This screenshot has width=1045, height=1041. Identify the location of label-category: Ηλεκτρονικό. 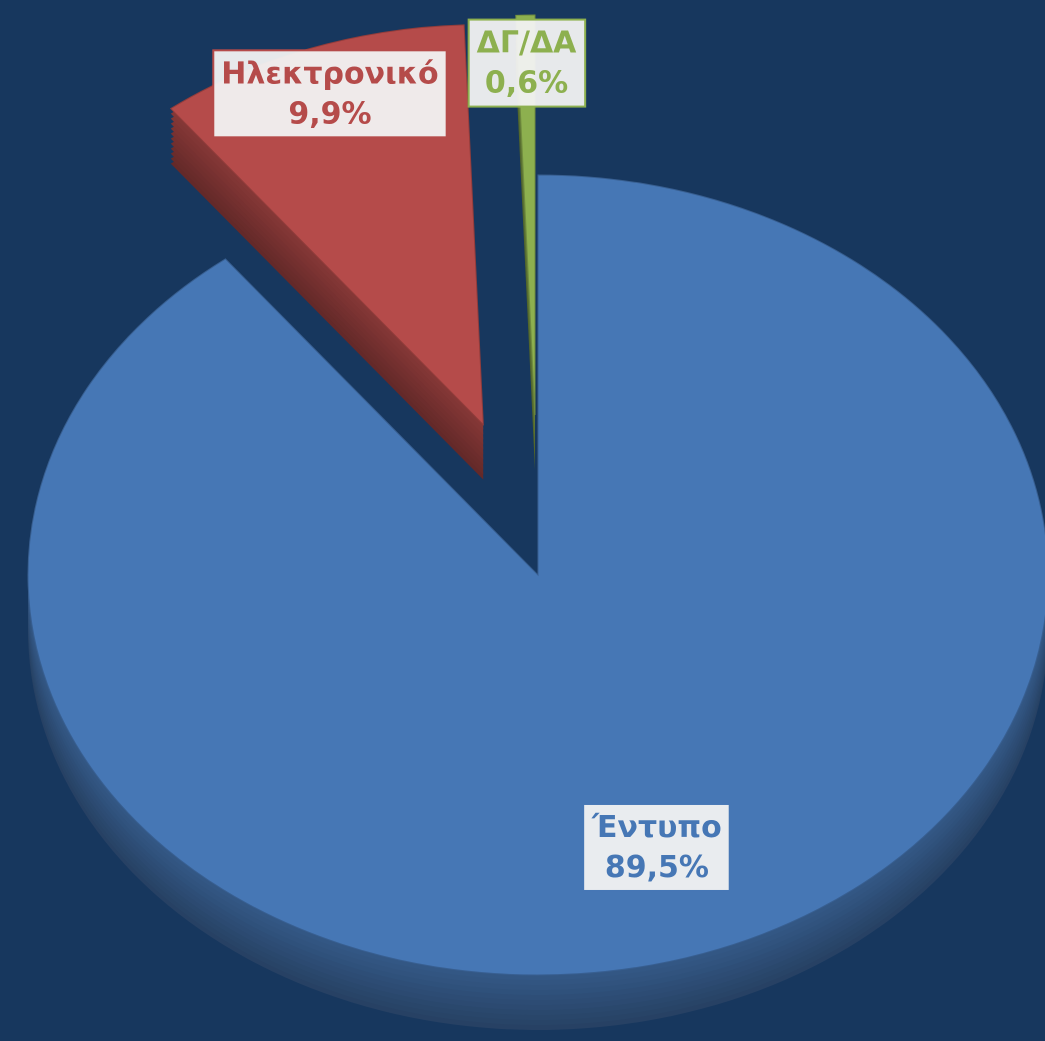
(329, 73).